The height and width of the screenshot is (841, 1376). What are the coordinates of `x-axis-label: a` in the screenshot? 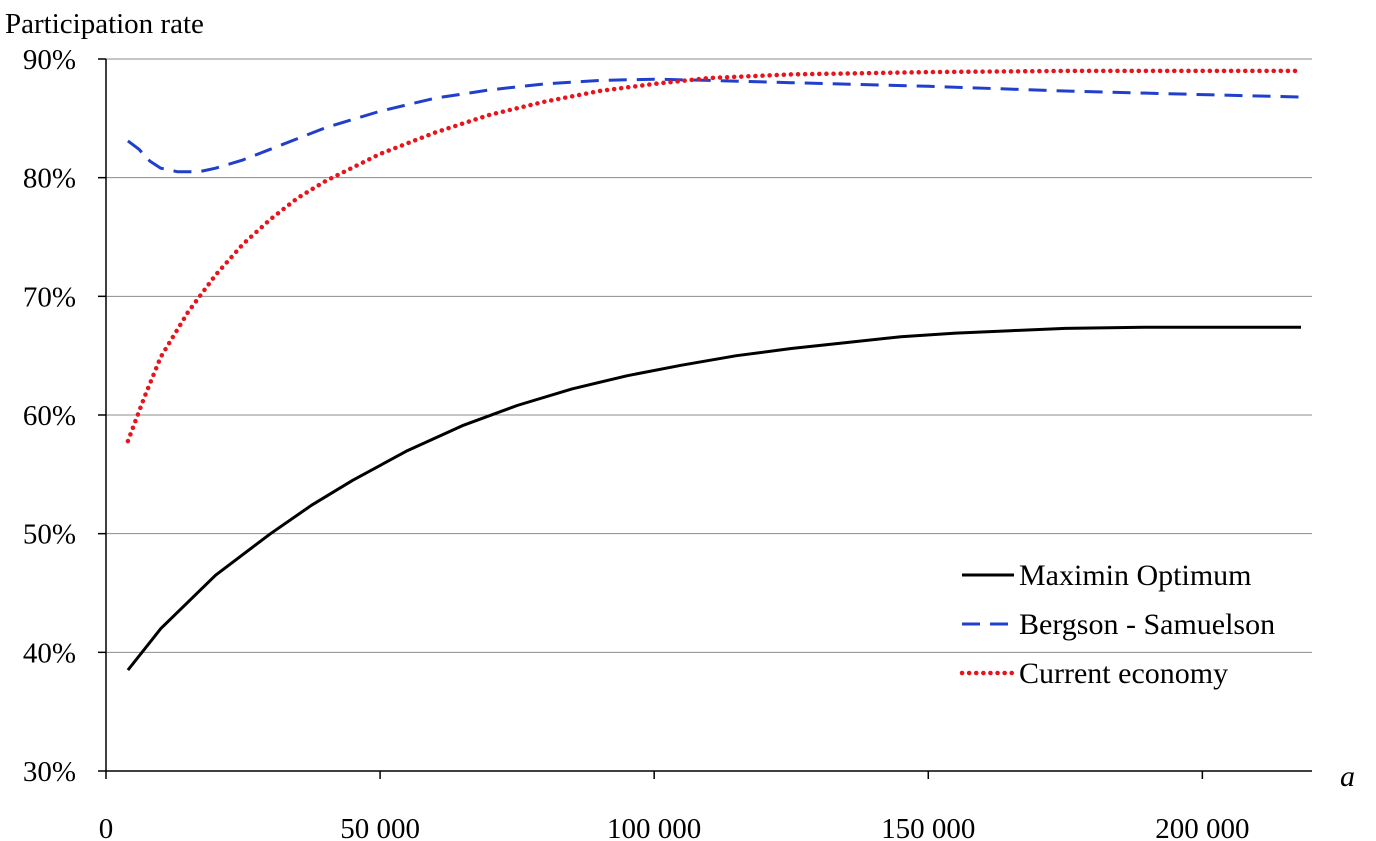 It's located at (1347, 776).